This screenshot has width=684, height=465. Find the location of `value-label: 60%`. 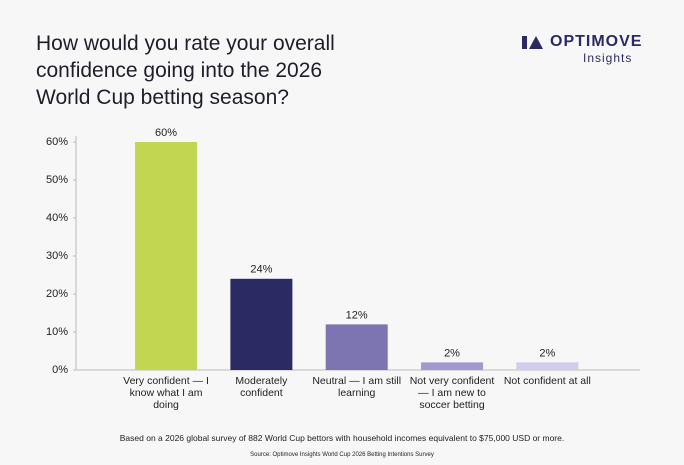

value-label: 60% is located at coordinates (166, 133).